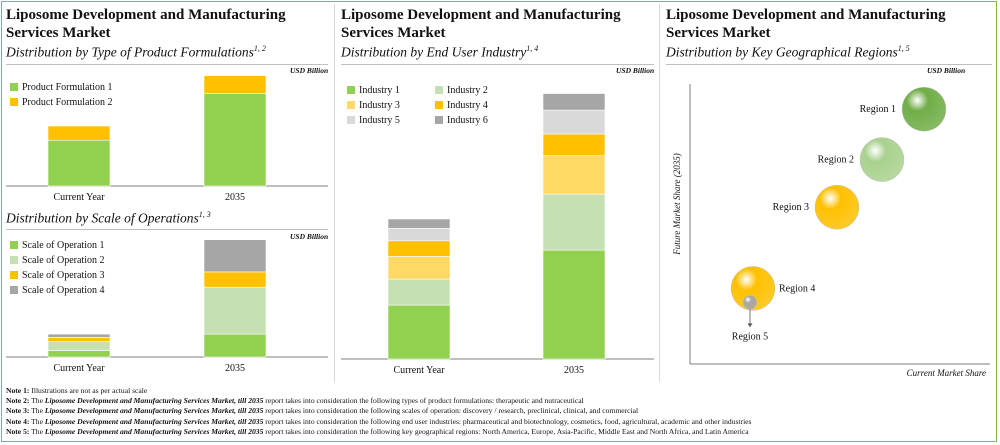 This screenshot has height=445, width=1000. Describe the element at coordinates (63, 290) in the screenshot. I see `legend-label: Scale of Operation 4` at that location.